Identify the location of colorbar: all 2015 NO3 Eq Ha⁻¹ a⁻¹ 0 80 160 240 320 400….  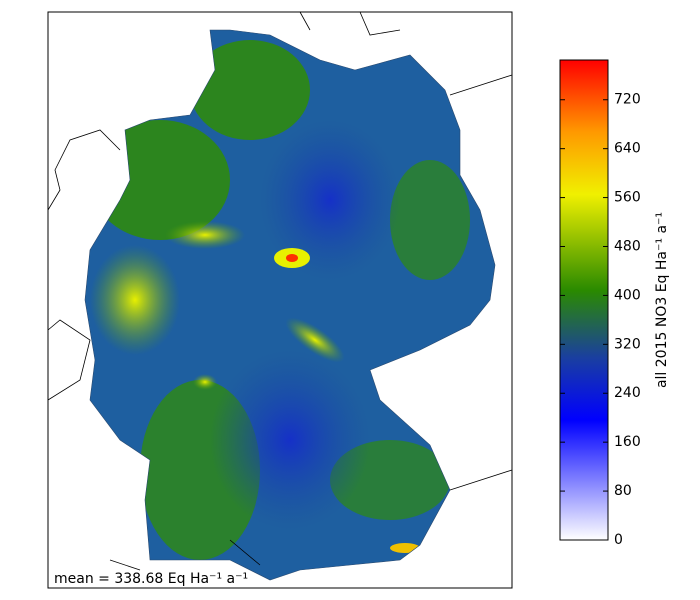
(614, 303).